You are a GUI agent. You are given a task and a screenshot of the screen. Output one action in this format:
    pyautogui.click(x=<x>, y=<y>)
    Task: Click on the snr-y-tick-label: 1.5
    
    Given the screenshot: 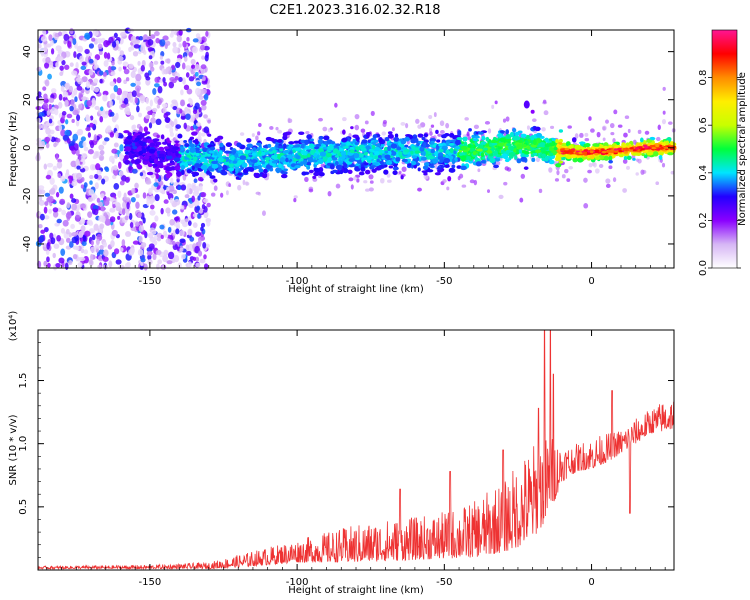 What is the action you would take?
    pyautogui.click(x=23, y=381)
    